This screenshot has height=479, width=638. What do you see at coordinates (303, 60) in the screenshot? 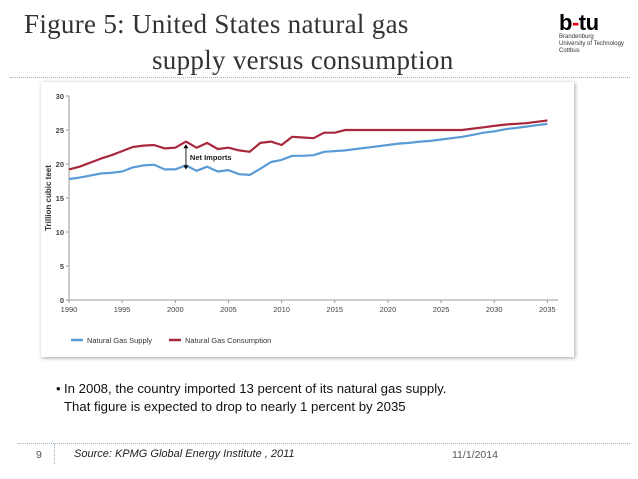
I see `slide-title-line2: supply versus consumption` at bounding box center [303, 60].